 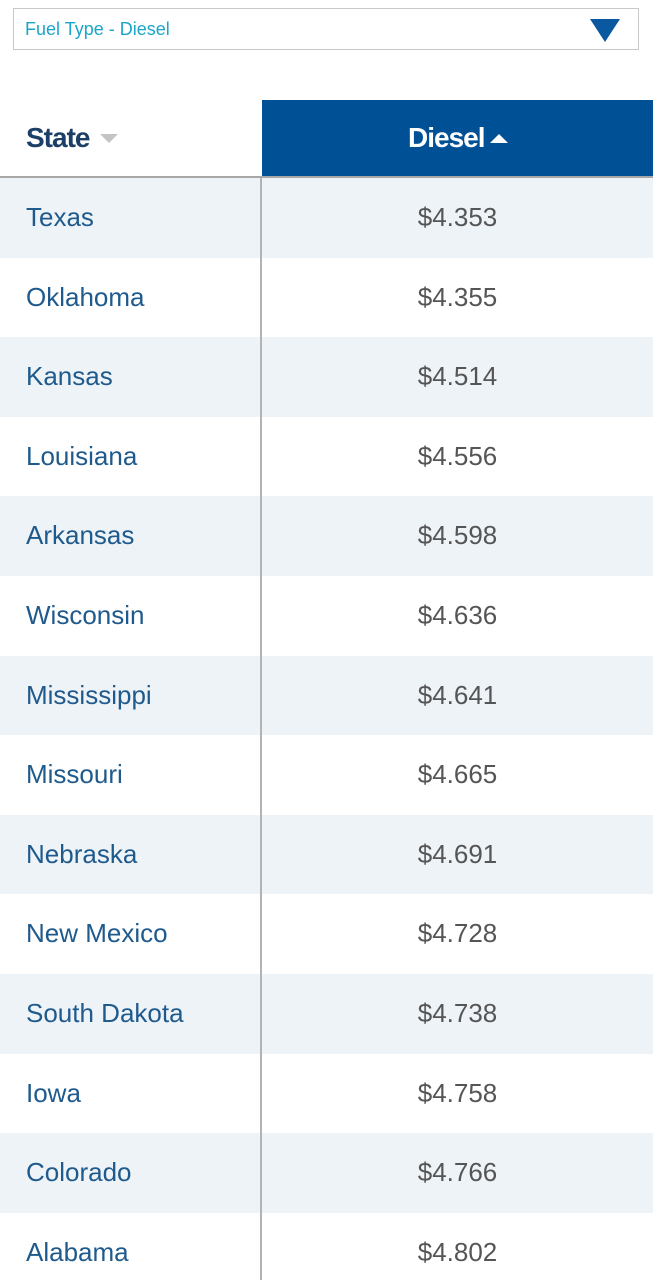 I want to click on state-cell: Arkansas, so click(x=80, y=535).